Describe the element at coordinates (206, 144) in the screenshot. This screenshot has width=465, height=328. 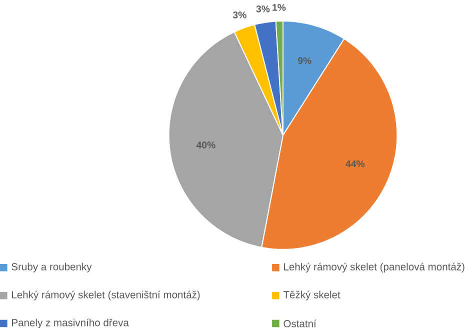
I see `data-label: 40%` at that location.